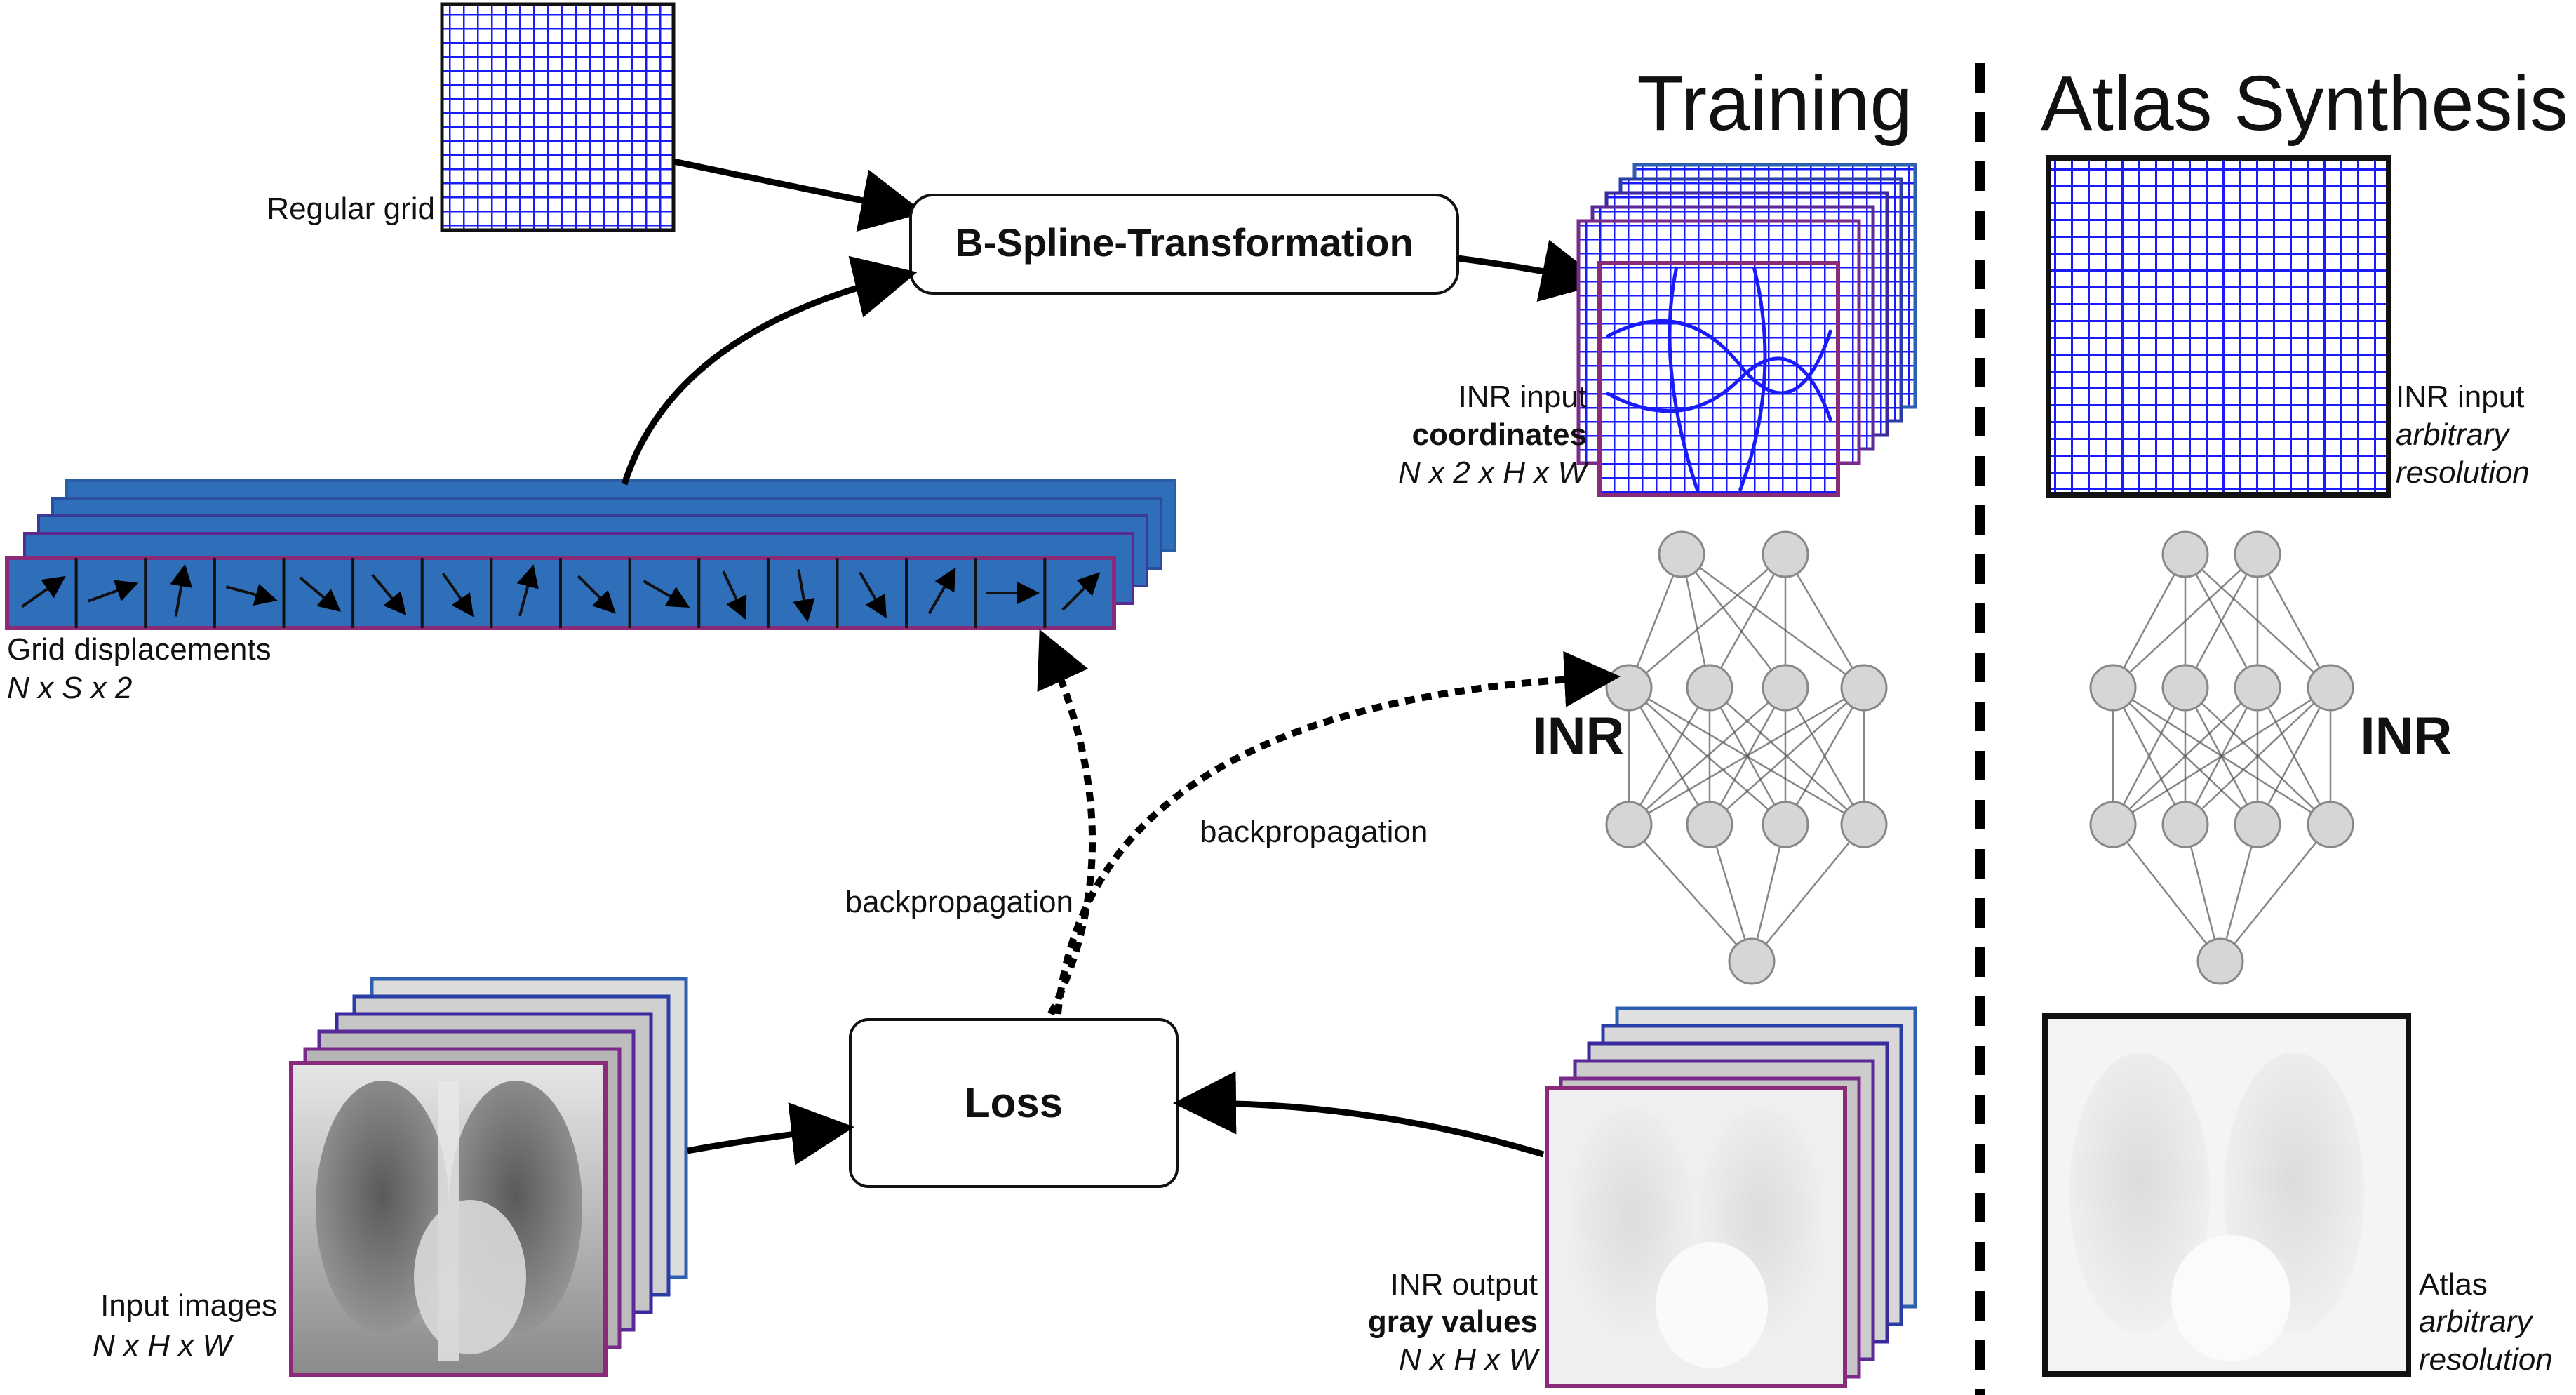  What do you see at coordinates (1775, 103) in the screenshot?
I see `training-heading: Training` at bounding box center [1775, 103].